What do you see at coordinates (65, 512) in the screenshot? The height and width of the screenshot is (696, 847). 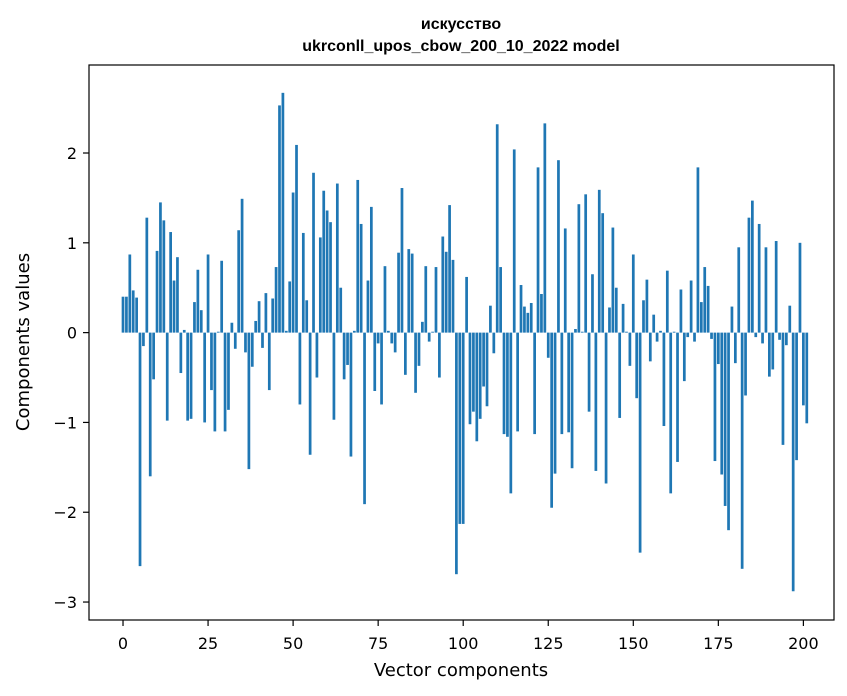 I see `y-tick-label-1: −2` at bounding box center [65, 512].